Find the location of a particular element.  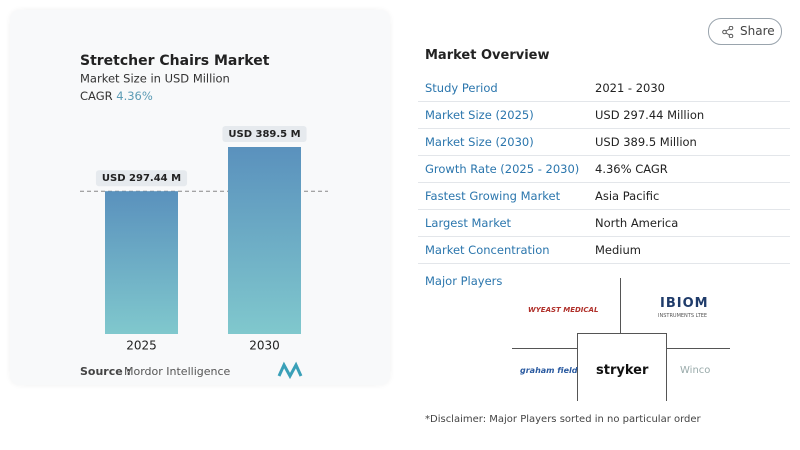

chart-title: Stretcher Chairs Market is located at coordinates (175, 61).